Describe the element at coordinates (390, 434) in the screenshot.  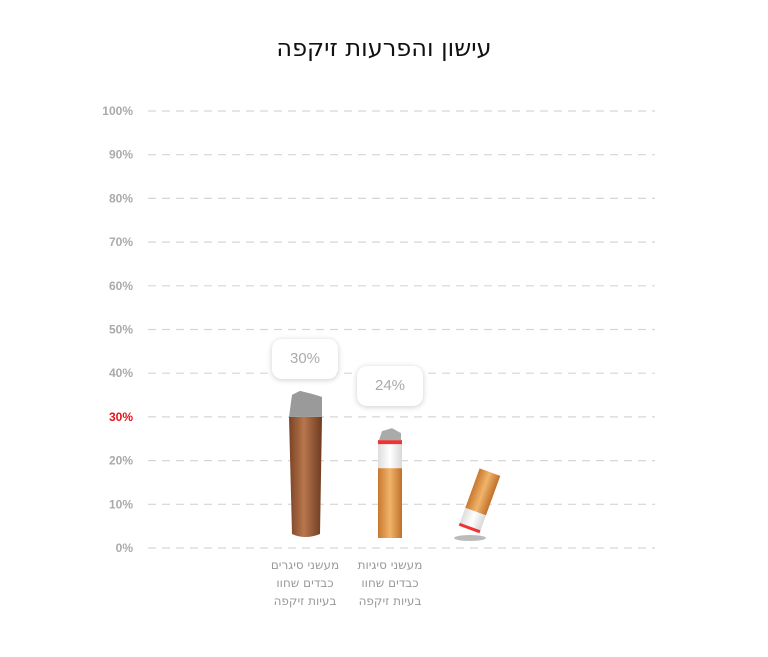
I see `cigarette-ash` at that location.